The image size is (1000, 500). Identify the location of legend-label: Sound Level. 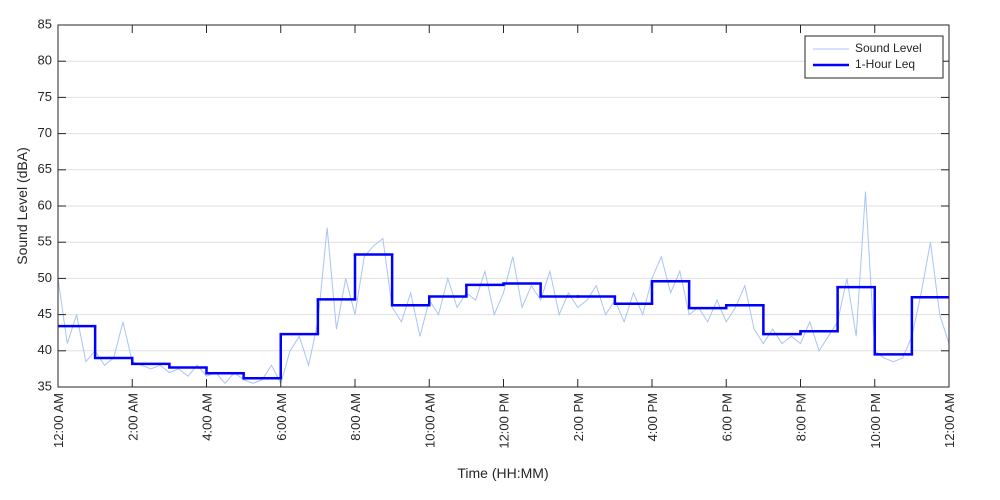
(888, 48).